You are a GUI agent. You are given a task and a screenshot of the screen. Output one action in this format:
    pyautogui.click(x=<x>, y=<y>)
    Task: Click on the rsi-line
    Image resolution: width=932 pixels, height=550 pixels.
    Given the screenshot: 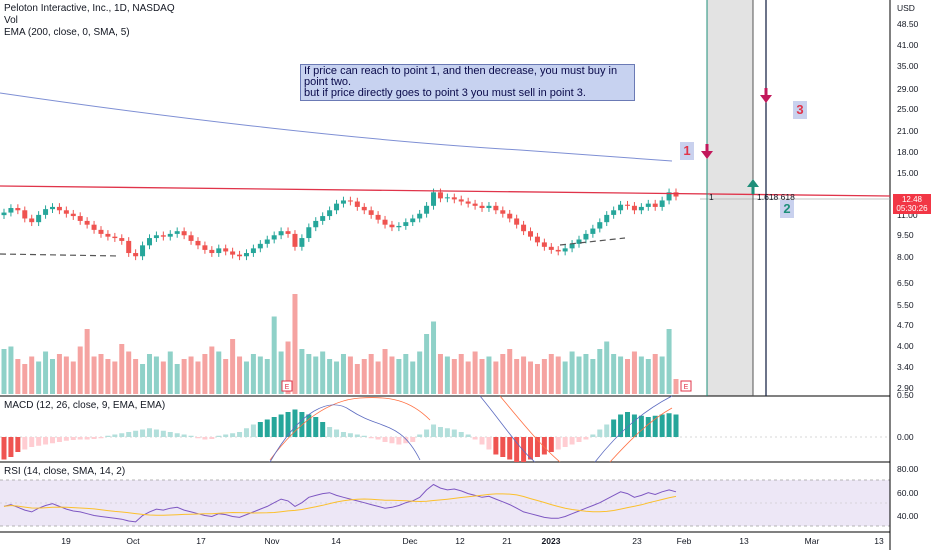 What is the action you would take?
    pyautogui.click(x=340, y=503)
    